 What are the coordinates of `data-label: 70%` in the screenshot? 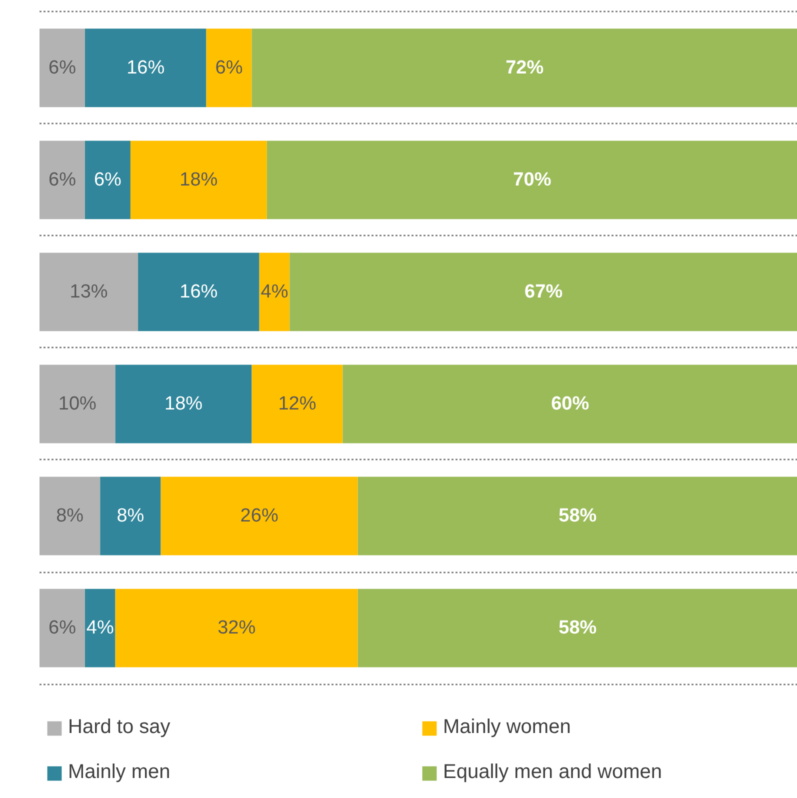 It's located at (532, 179).